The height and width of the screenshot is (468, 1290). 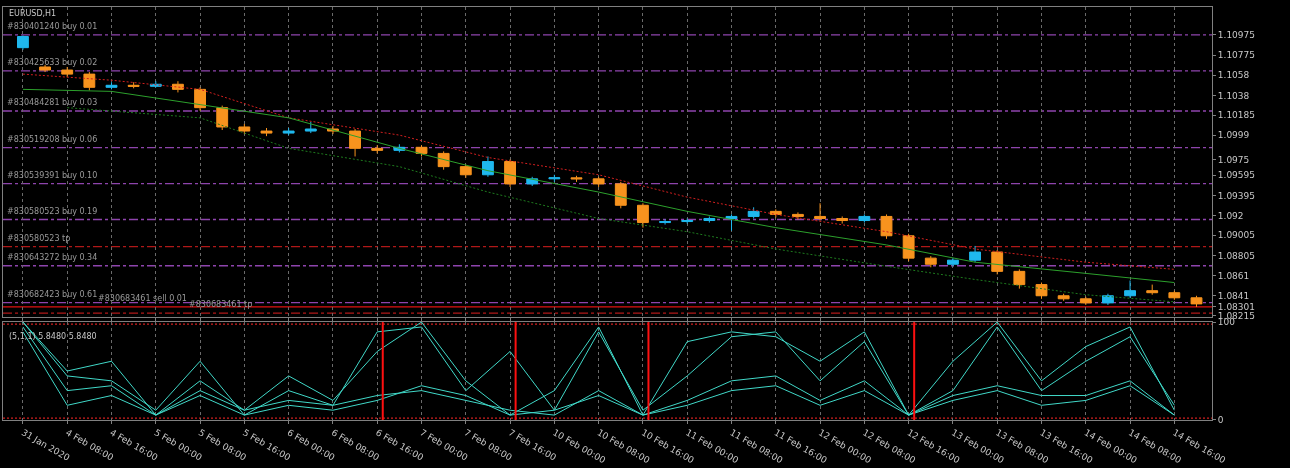 What do you see at coordinates (1236, 255) in the screenshot?
I see `y-tick-label: 1.08805` at bounding box center [1236, 255].